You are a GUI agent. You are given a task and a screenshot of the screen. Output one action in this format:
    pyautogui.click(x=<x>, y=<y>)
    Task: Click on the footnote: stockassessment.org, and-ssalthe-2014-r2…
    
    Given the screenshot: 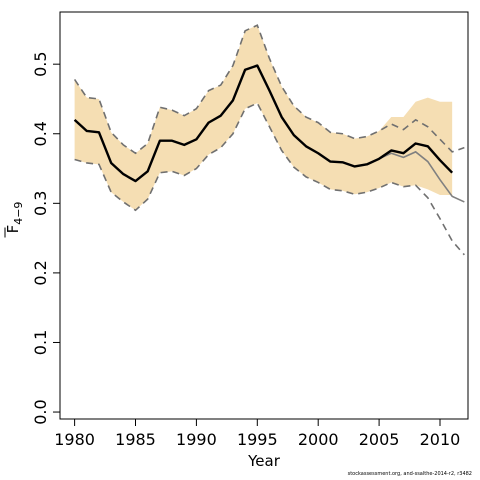 What is the action you would take?
    pyautogui.click(x=409, y=474)
    